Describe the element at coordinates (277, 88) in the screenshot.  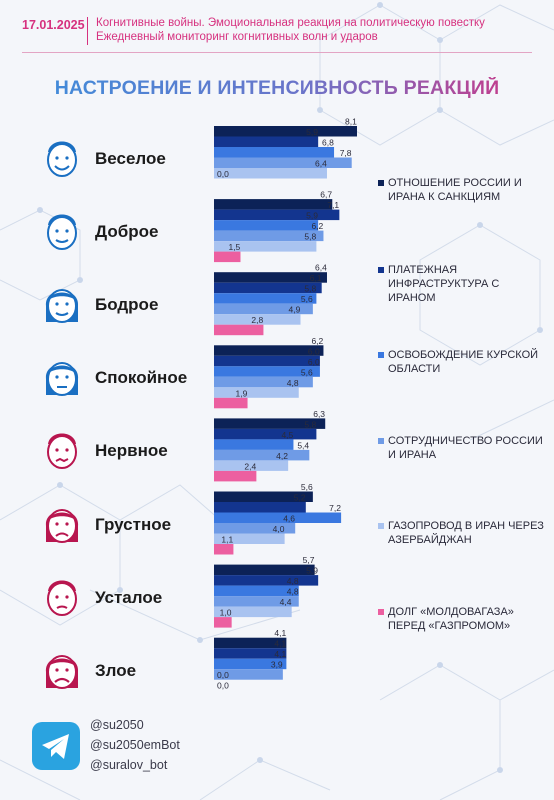
I see `chart-title: НАСТРОЕНИЕ И ИНТЕНСИВНОСТЬ РЕАКЦИЙ` at that location.